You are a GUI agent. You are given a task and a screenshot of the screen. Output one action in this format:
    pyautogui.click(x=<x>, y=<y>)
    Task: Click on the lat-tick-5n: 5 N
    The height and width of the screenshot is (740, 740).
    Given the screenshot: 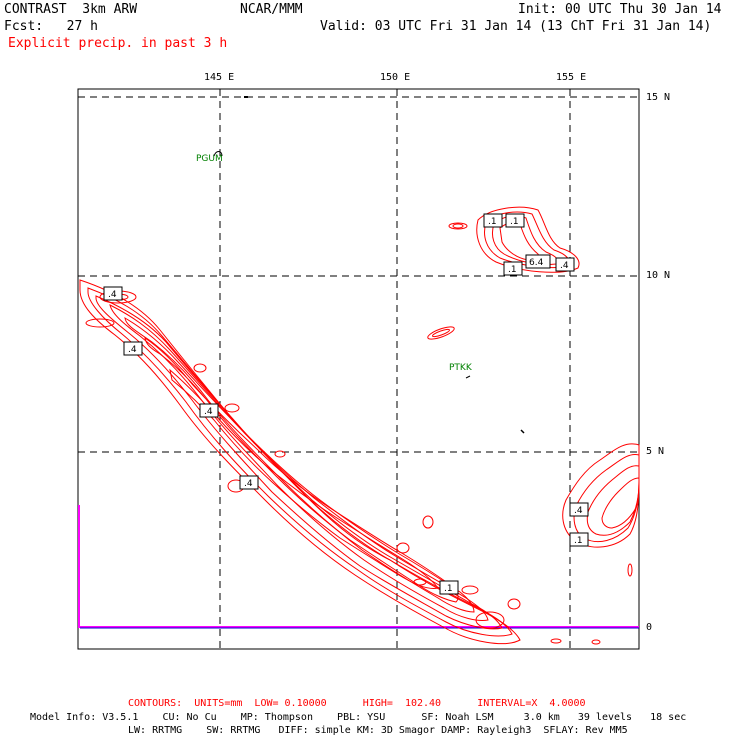 What is the action you would take?
    pyautogui.click(x=655, y=451)
    